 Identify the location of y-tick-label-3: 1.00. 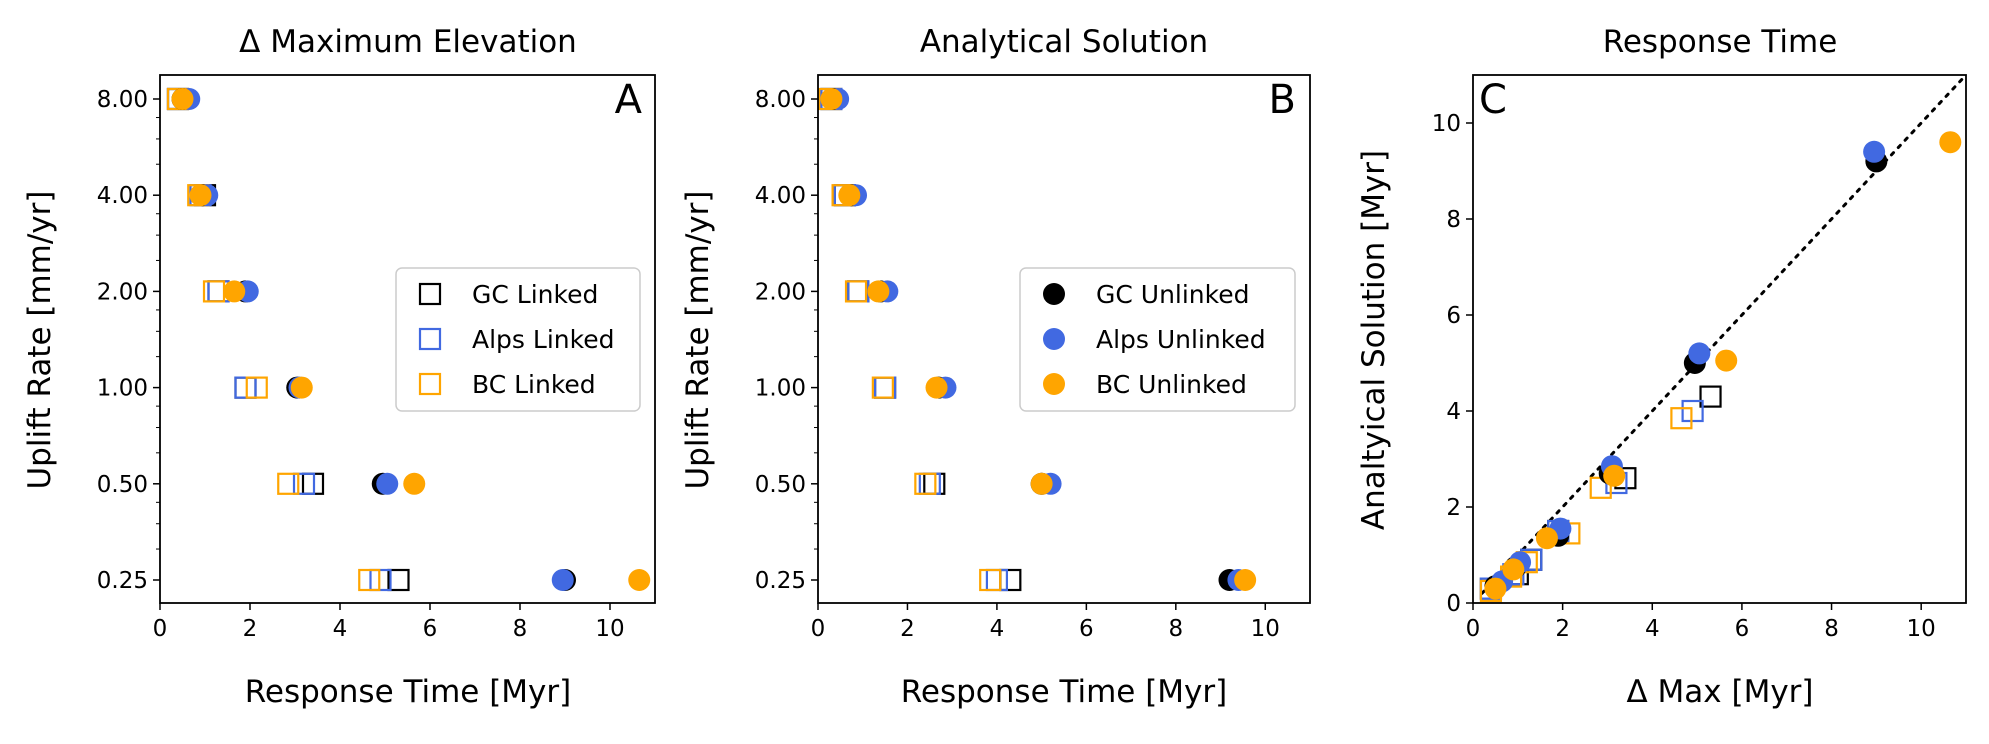
(780, 389).